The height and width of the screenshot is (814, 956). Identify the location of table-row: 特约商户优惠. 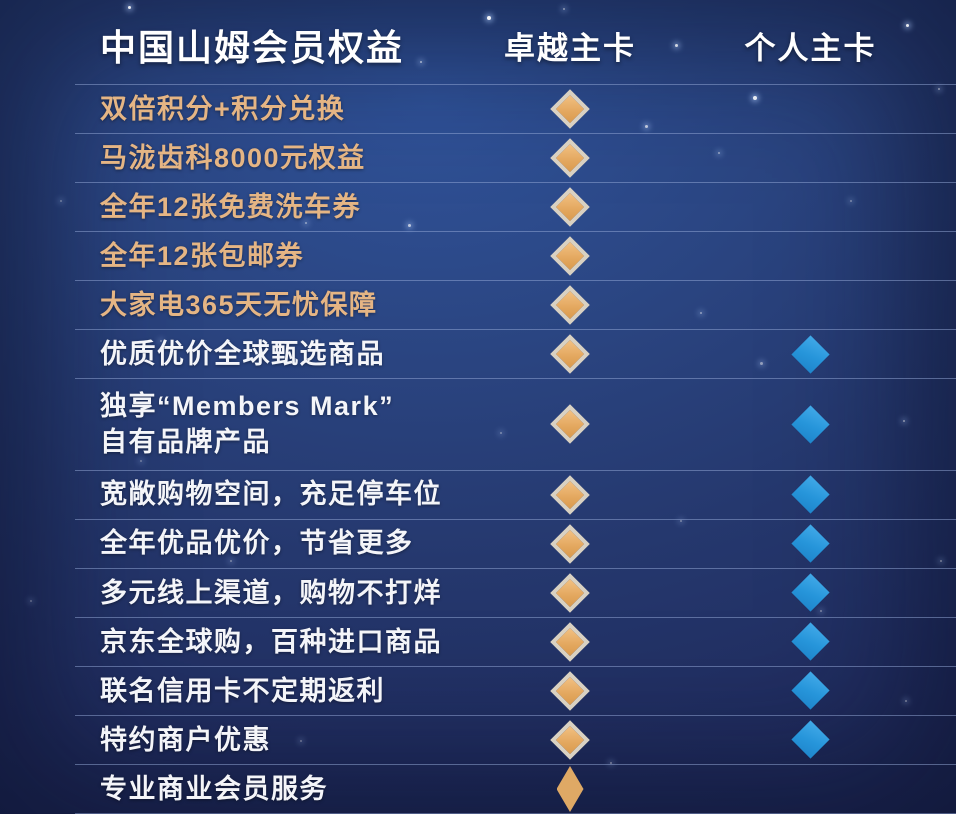
(515, 739).